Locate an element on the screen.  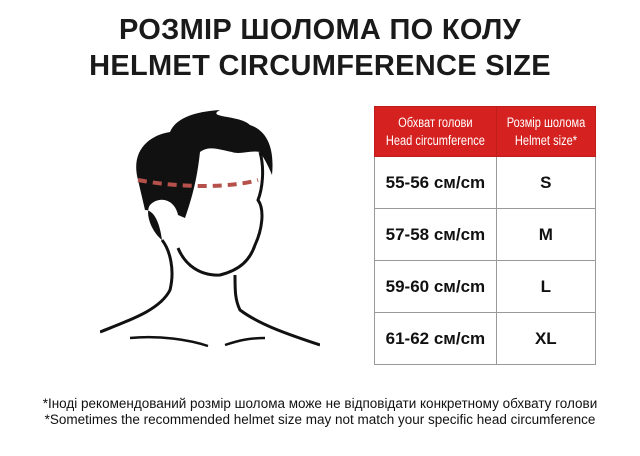
circumference-cell: 57-58 см/cm is located at coordinates (435, 234).